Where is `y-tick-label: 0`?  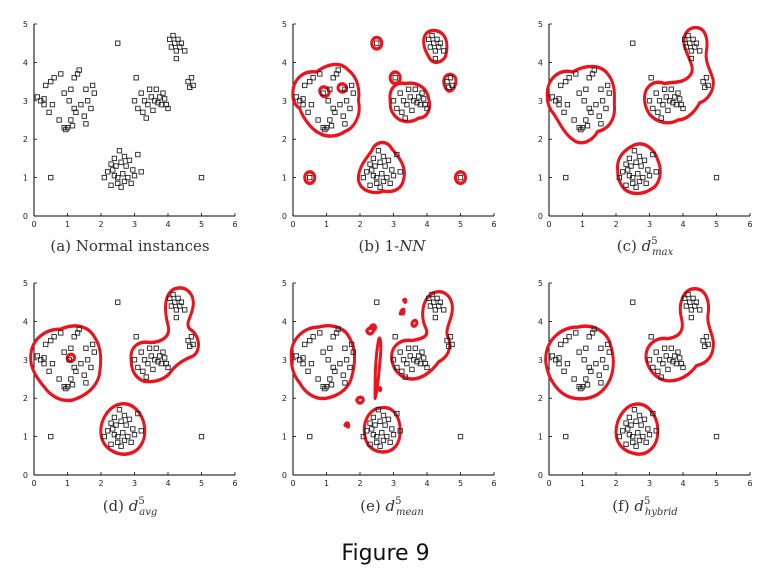 y-tick-label: 0 is located at coordinates (284, 475).